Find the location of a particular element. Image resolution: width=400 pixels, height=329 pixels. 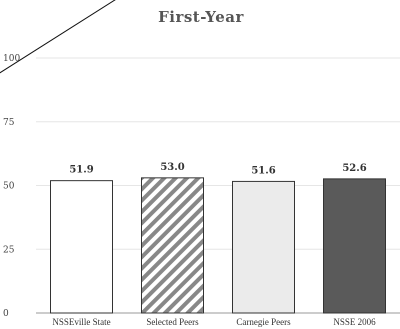

bar-value-label: 53.0 is located at coordinates (172, 167).